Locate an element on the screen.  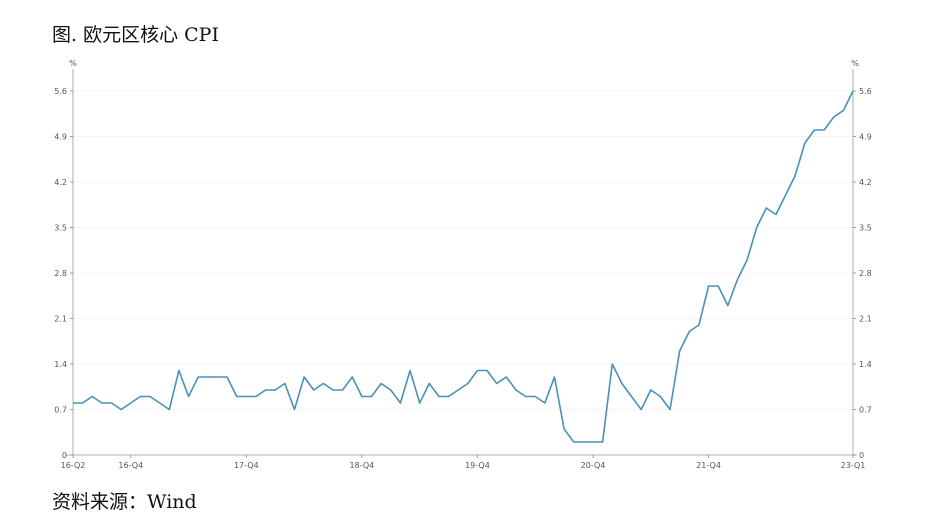
y-tick-label-right: 1.4 is located at coordinates (865, 364).